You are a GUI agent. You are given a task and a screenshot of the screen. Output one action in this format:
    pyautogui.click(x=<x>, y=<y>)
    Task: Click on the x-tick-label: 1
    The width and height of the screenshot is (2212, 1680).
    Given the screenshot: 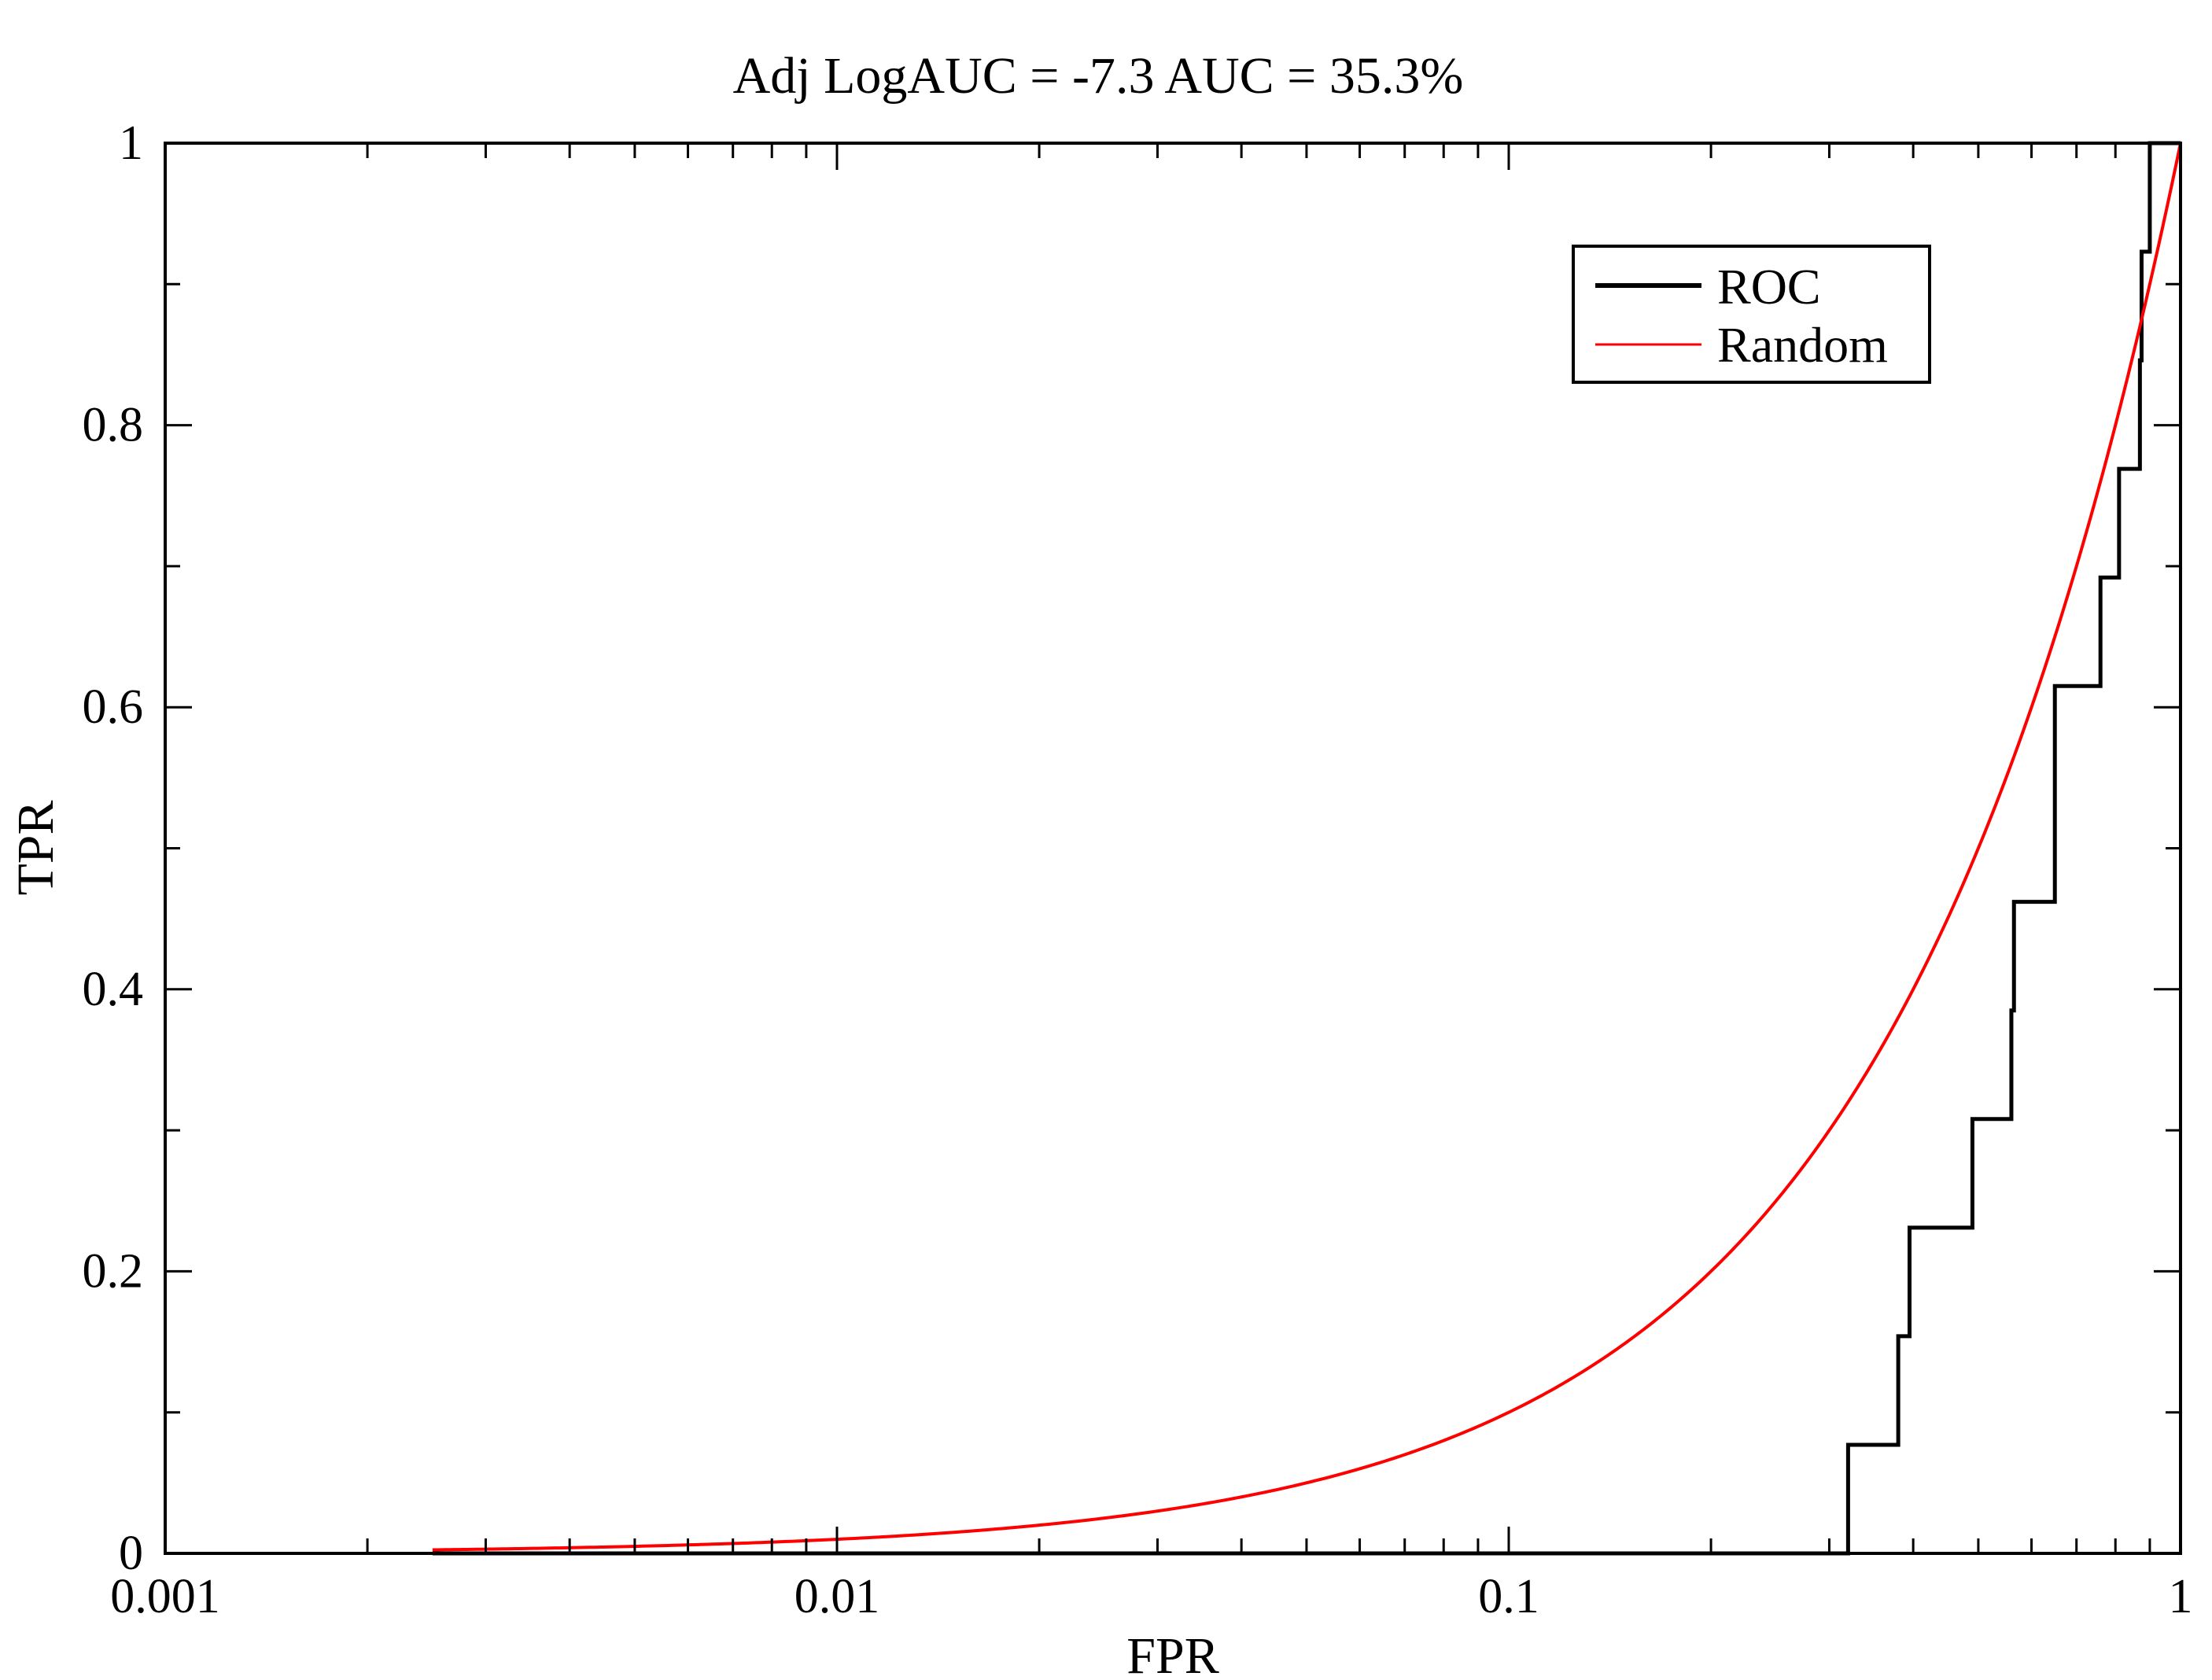 What is the action you would take?
    pyautogui.click(x=2181, y=1596)
    